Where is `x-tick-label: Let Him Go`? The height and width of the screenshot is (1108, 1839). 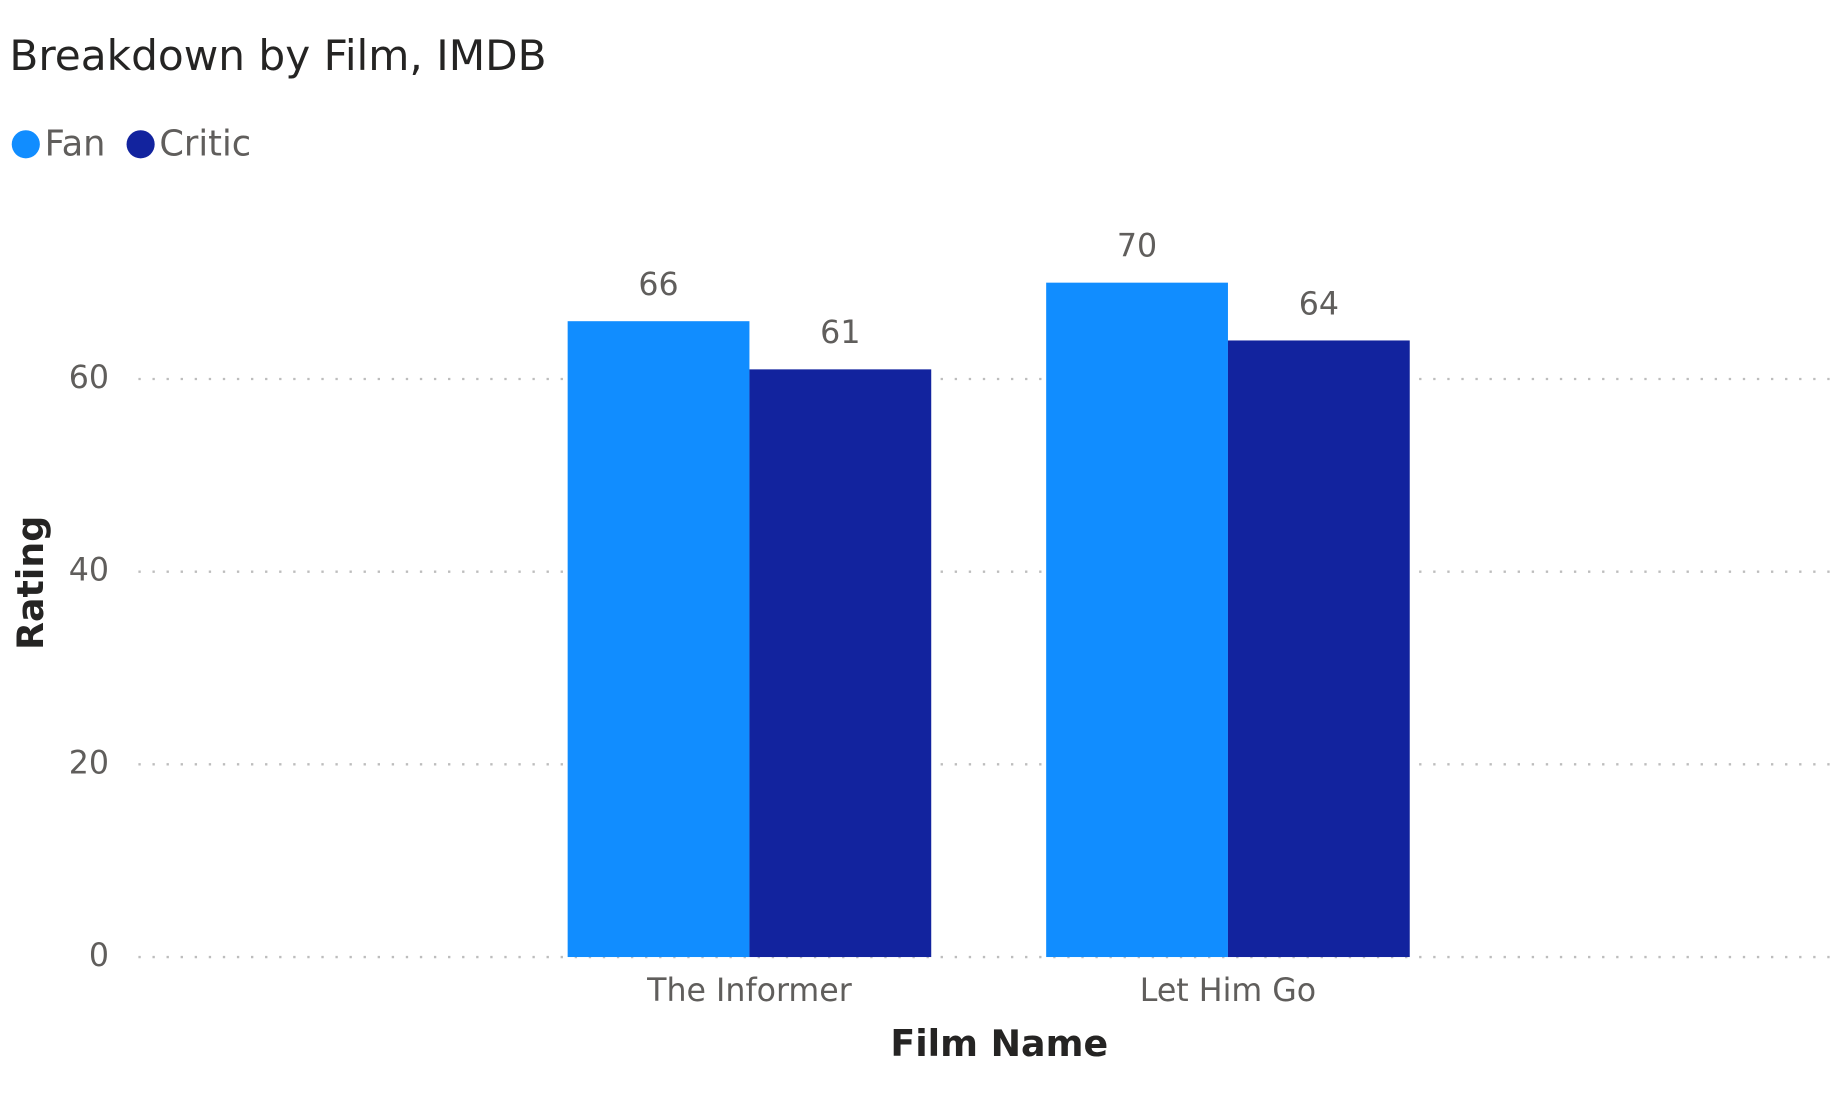
x-tick-label: Let Him Go is located at coordinates (1228, 991).